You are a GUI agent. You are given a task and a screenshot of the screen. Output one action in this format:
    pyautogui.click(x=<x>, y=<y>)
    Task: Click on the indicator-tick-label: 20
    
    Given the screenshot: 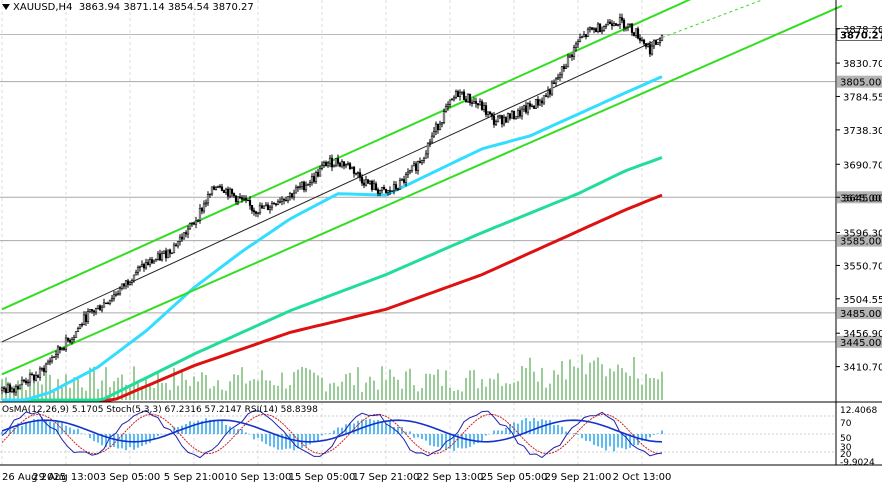 What is the action you would take?
    pyautogui.click(x=846, y=455)
    